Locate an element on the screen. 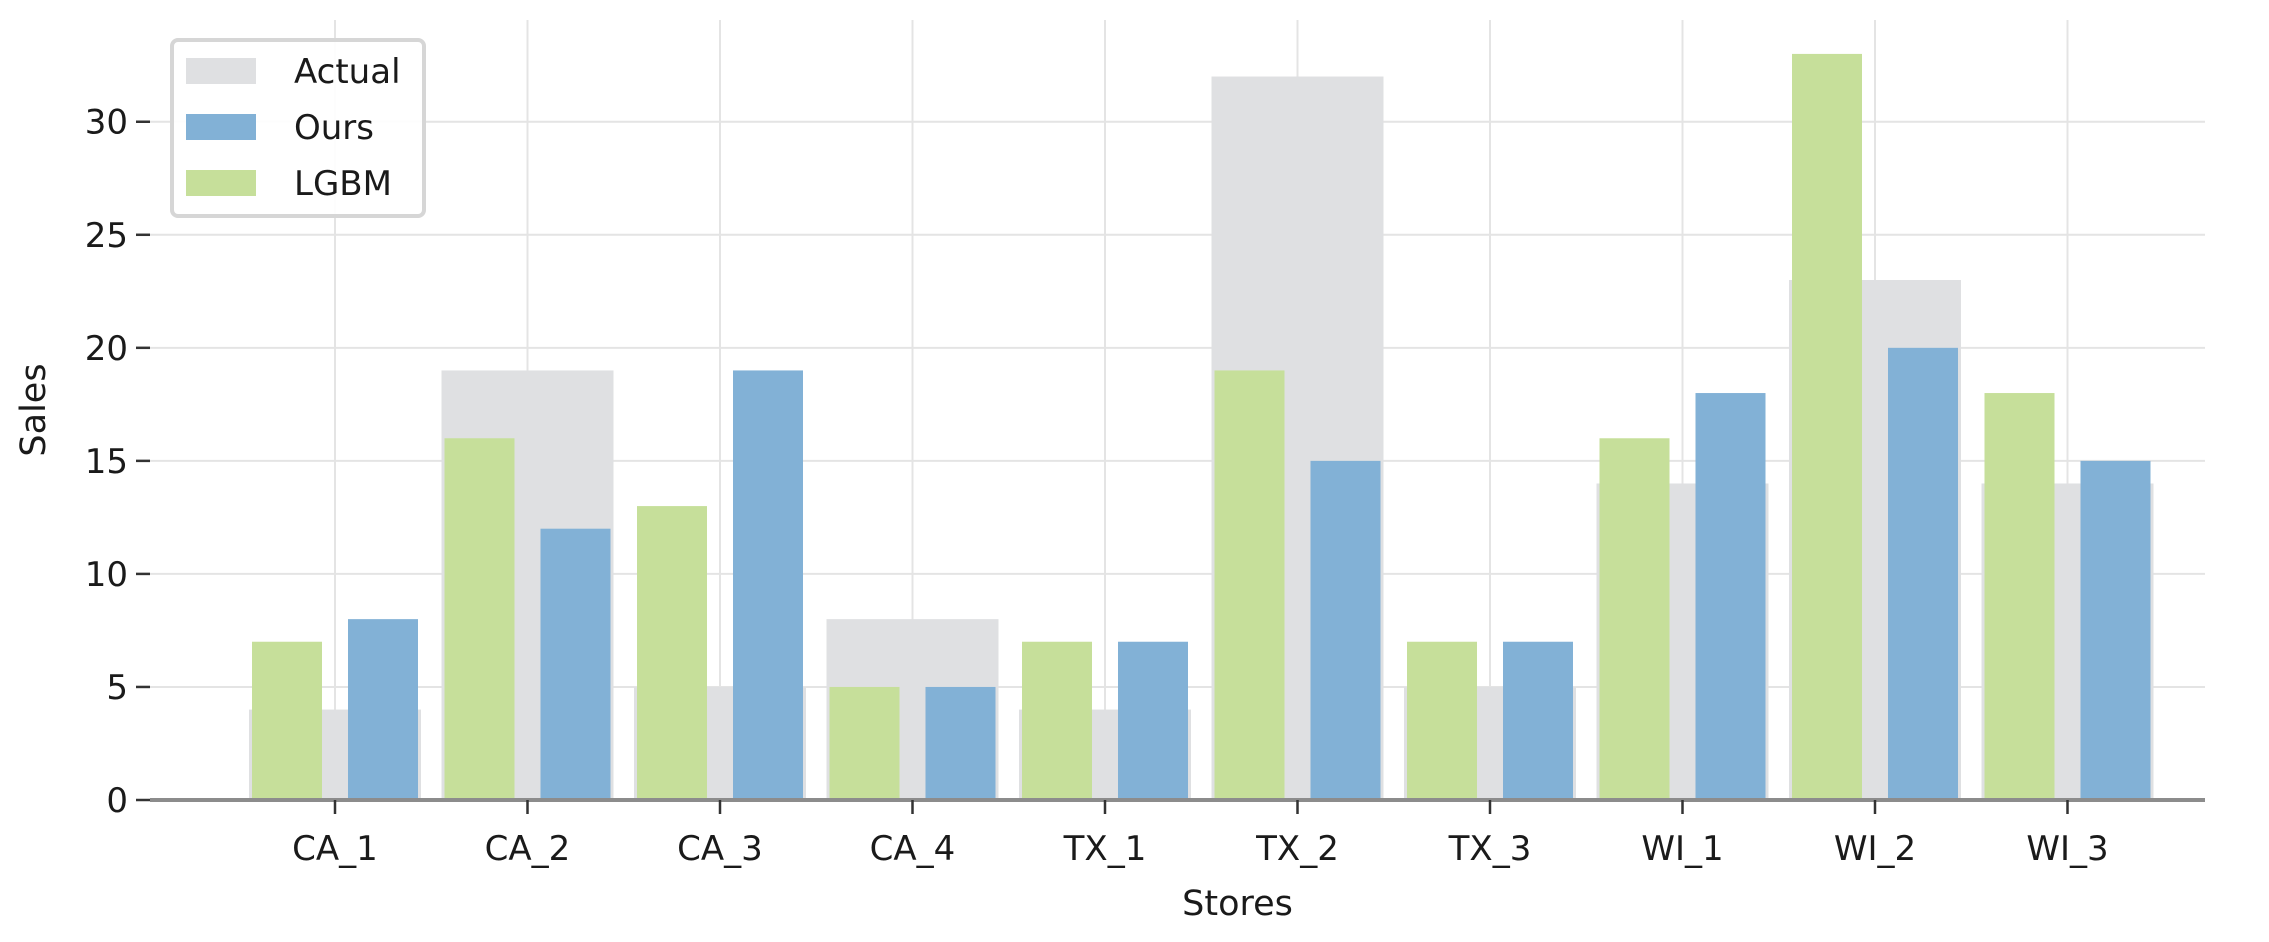 The height and width of the screenshot is (942, 2269). legend: Actual Ours LGBM is located at coordinates (298, 128).